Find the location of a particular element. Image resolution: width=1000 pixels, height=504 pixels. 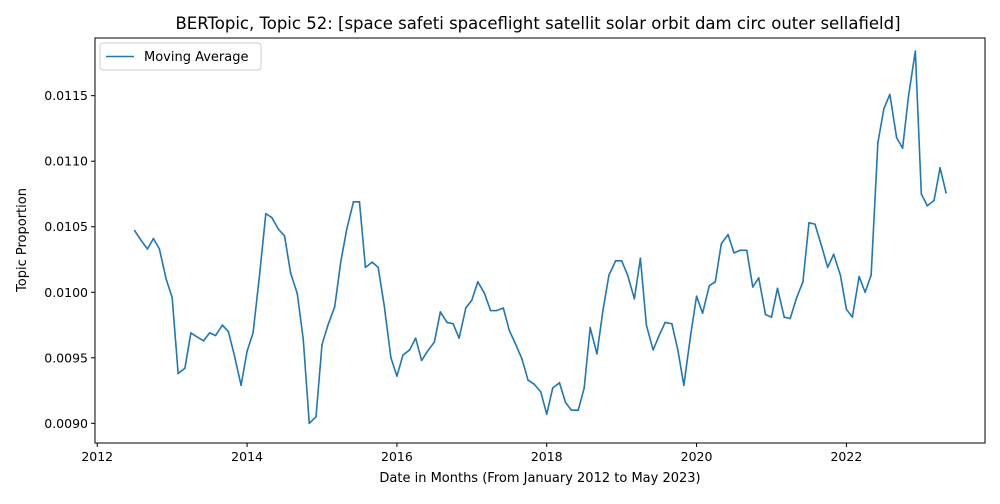

y-axis-ticks: 0.0090 0.0095 0.0100 0.0105 0.0110 0.0115 is located at coordinates (69, 259).